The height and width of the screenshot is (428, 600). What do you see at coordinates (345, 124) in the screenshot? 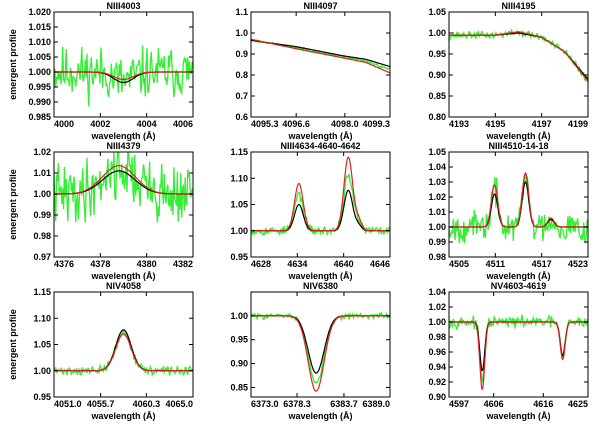
I see `x-tick-label: 4098.0` at bounding box center [345, 124].